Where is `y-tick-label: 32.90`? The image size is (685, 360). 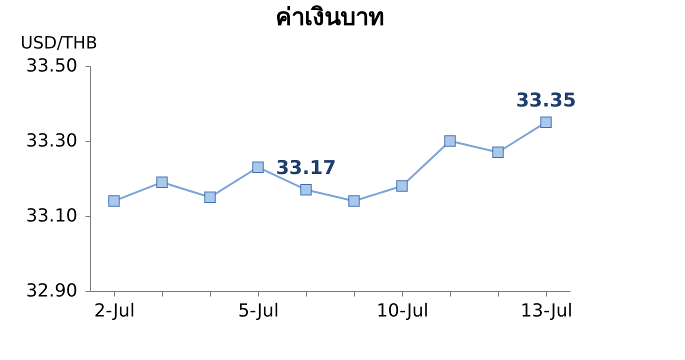
y-tick-label: 32.90 is located at coordinates (52, 291).